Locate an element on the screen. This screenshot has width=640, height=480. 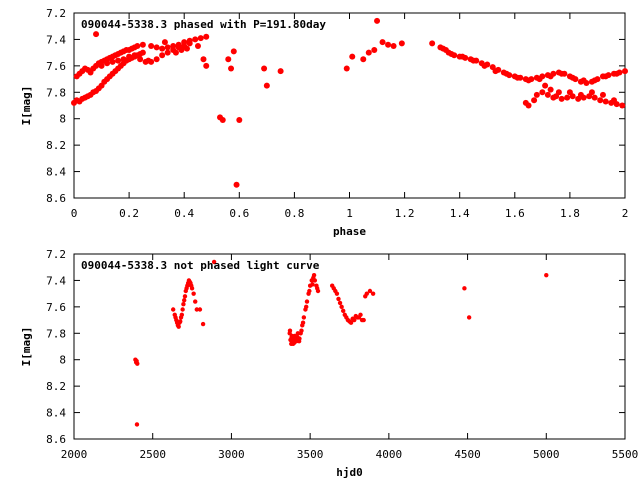
x-tick-label: 1.6 is located at coordinates (515, 213).